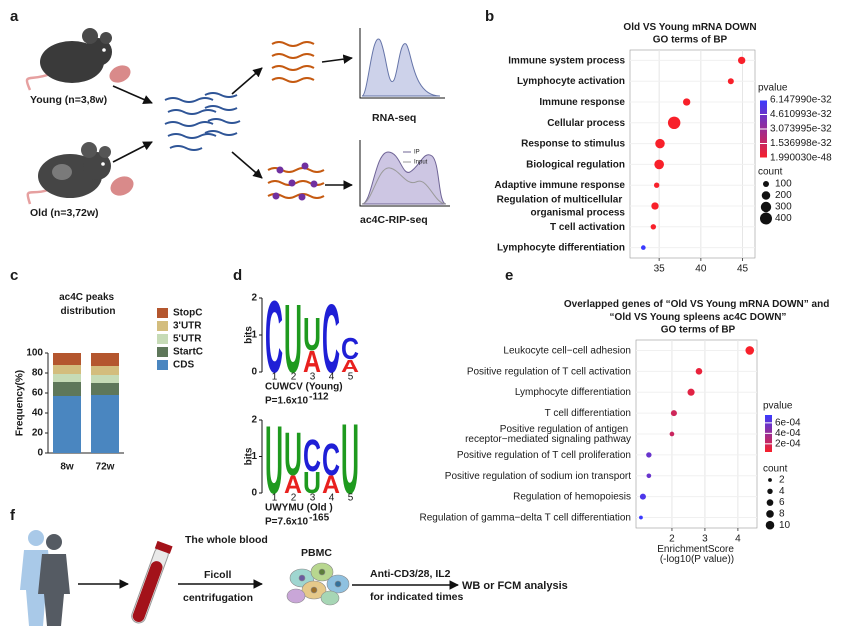 This screenshot has height=637, width=863. Describe the element at coordinates (566, 60) in the screenshot. I see `y-tick-label: Immune system process` at that location.